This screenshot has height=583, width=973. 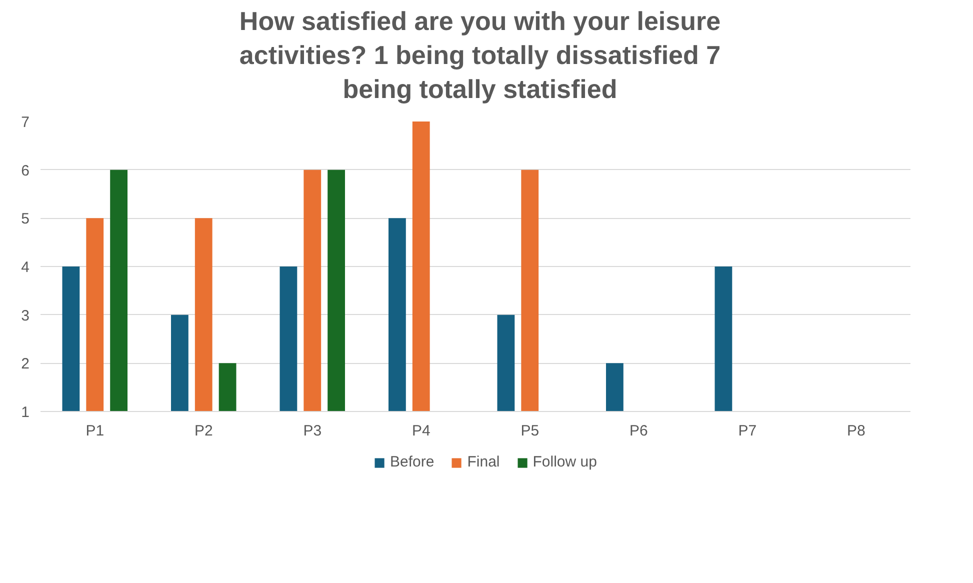 What do you see at coordinates (312, 431) in the screenshot?
I see `x-tick-label: P3` at bounding box center [312, 431].